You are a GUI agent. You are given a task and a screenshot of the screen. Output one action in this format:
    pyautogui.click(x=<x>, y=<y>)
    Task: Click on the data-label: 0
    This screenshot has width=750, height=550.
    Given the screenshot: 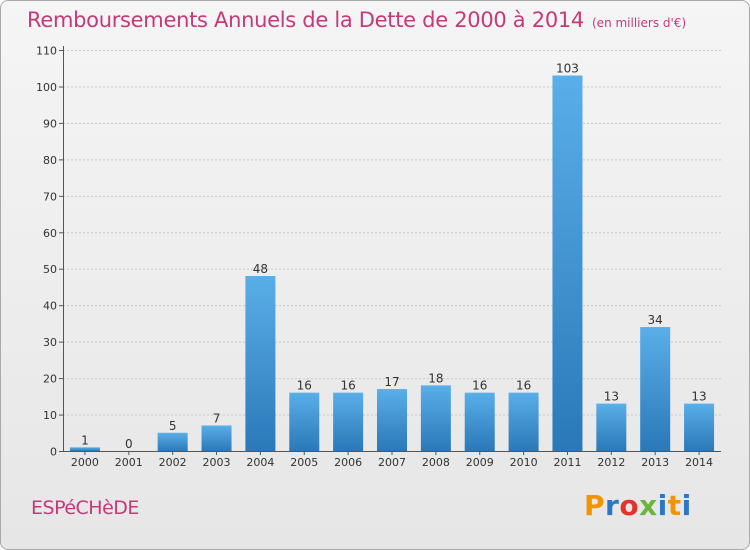 What is the action you would take?
    pyautogui.click(x=129, y=444)
    